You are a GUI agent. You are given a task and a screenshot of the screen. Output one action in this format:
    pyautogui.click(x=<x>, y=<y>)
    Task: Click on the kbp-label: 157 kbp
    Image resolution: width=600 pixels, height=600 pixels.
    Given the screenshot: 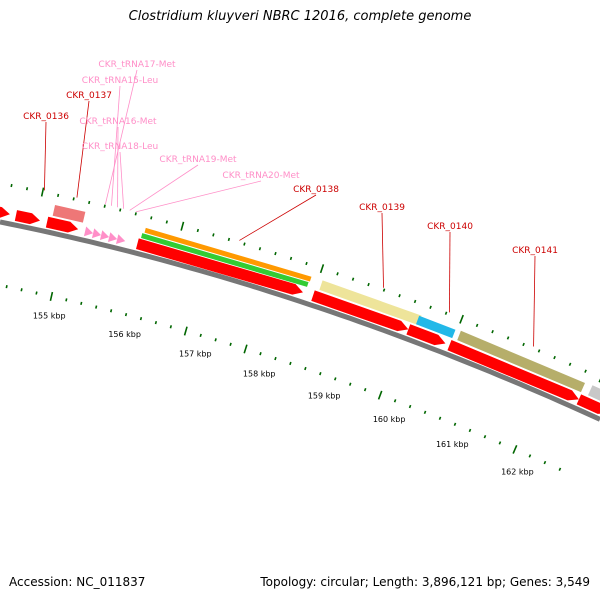 What is the action you would take?
    pyautogui.click(x=195, y=354)
    